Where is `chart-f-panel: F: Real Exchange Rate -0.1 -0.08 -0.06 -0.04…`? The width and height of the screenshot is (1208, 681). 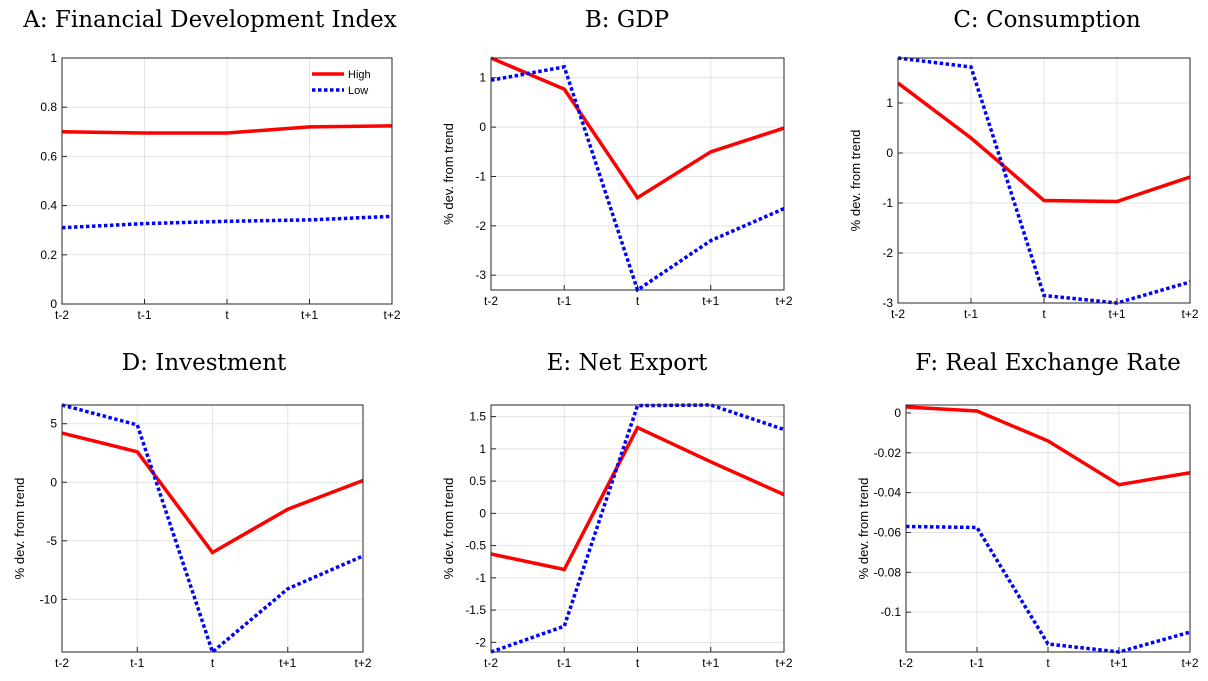
chart-f-panel: F: Real Exchange Rate -0.1 -0.08 -0.06 -0.04… is located at coordinates (1027, 510).